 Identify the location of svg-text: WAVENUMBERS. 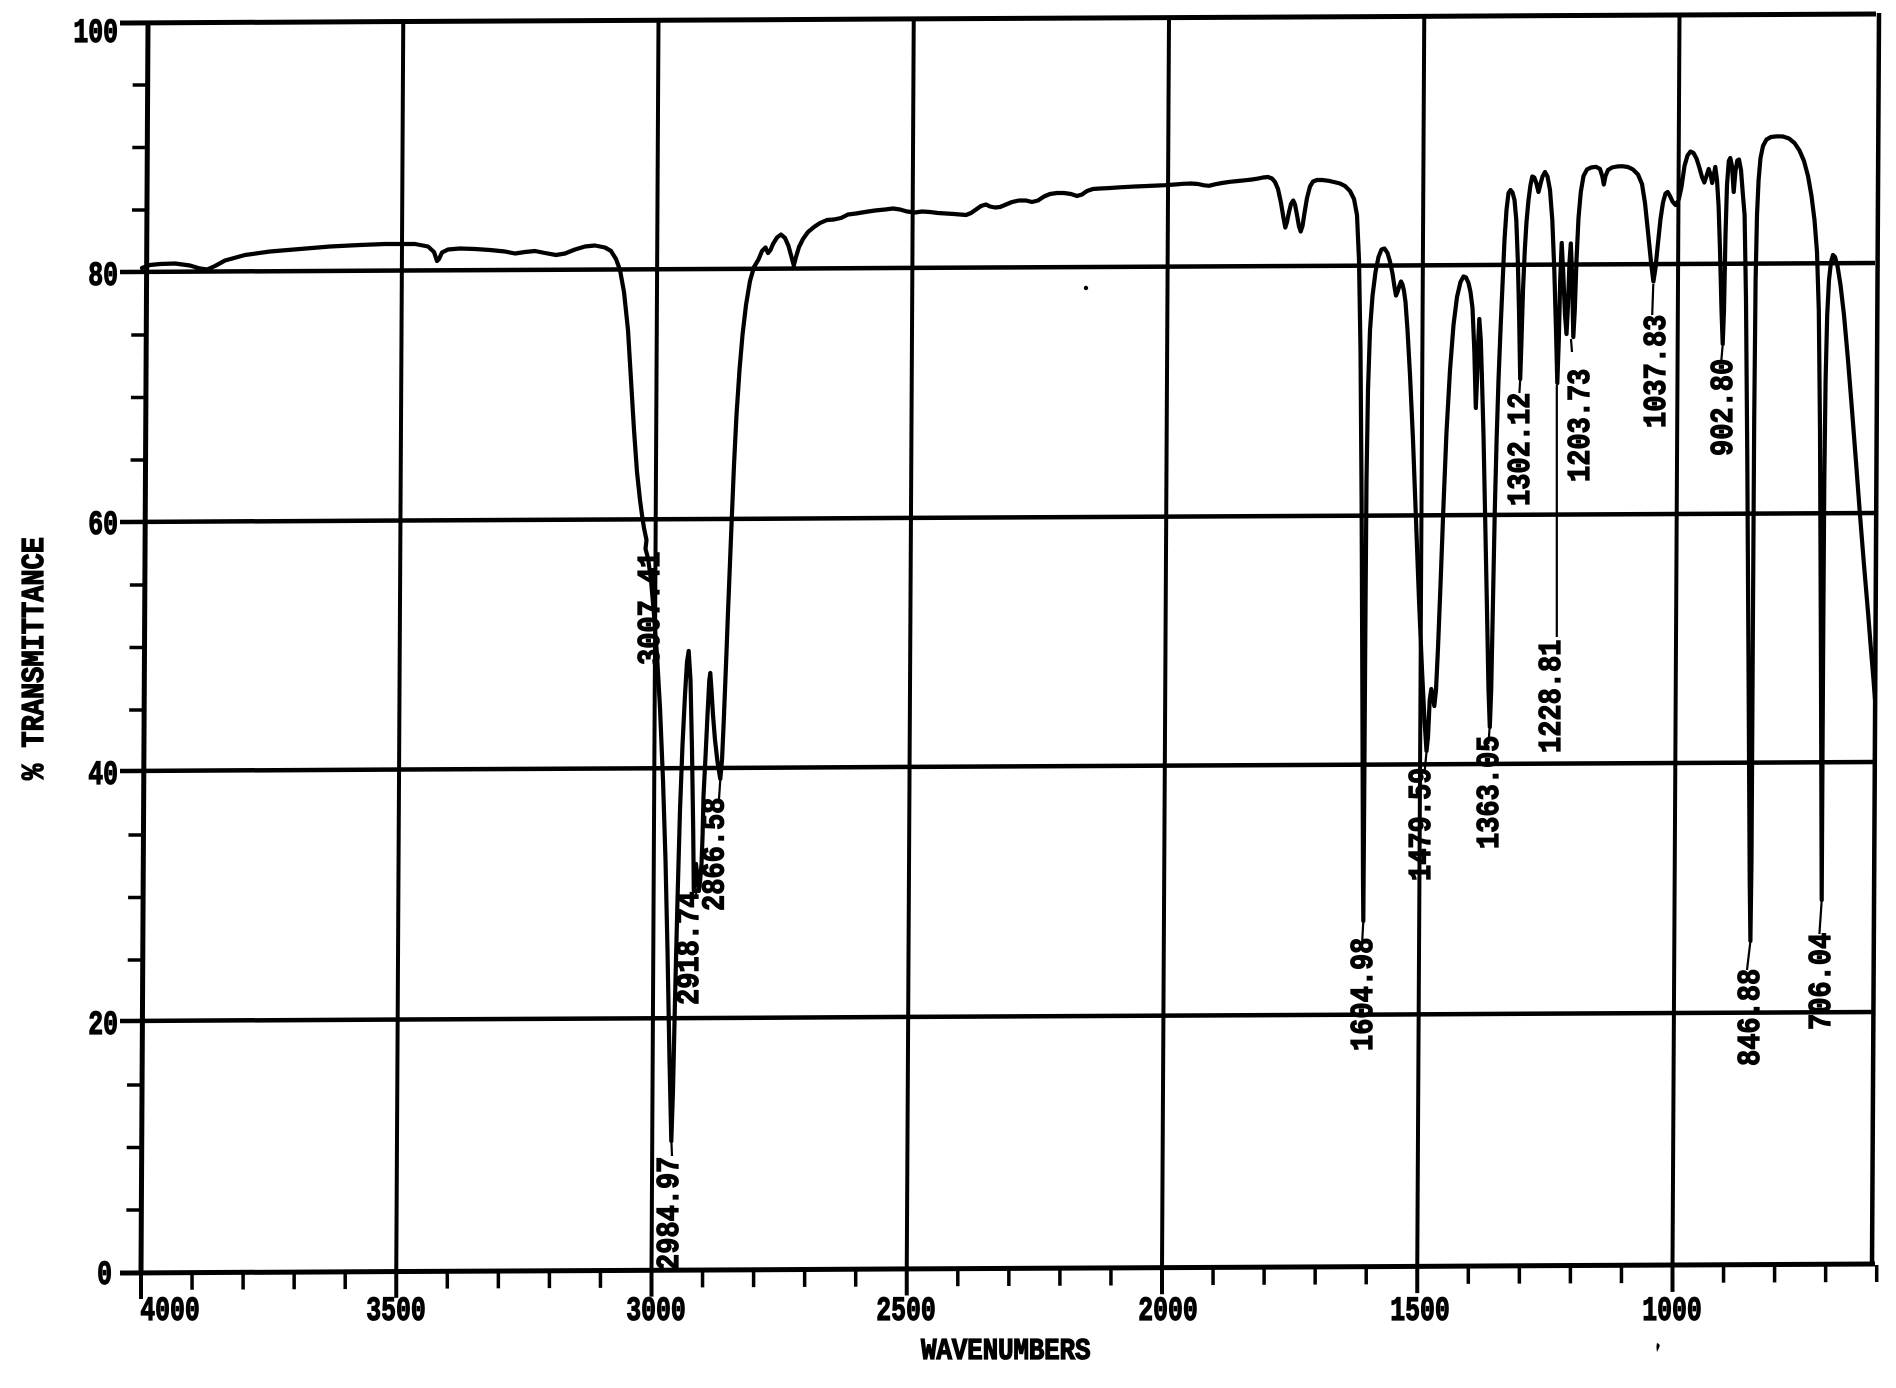
(1006, 1351).